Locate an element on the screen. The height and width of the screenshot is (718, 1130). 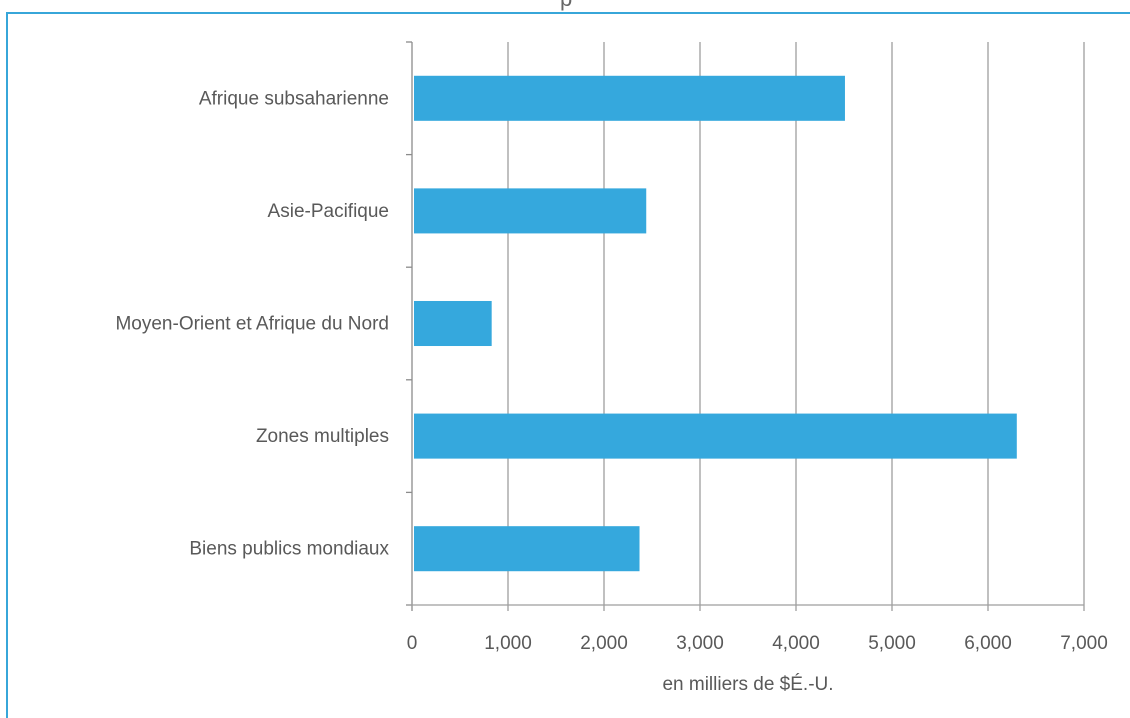
x-tick-label: 0 is located at coordinates (412, 643).